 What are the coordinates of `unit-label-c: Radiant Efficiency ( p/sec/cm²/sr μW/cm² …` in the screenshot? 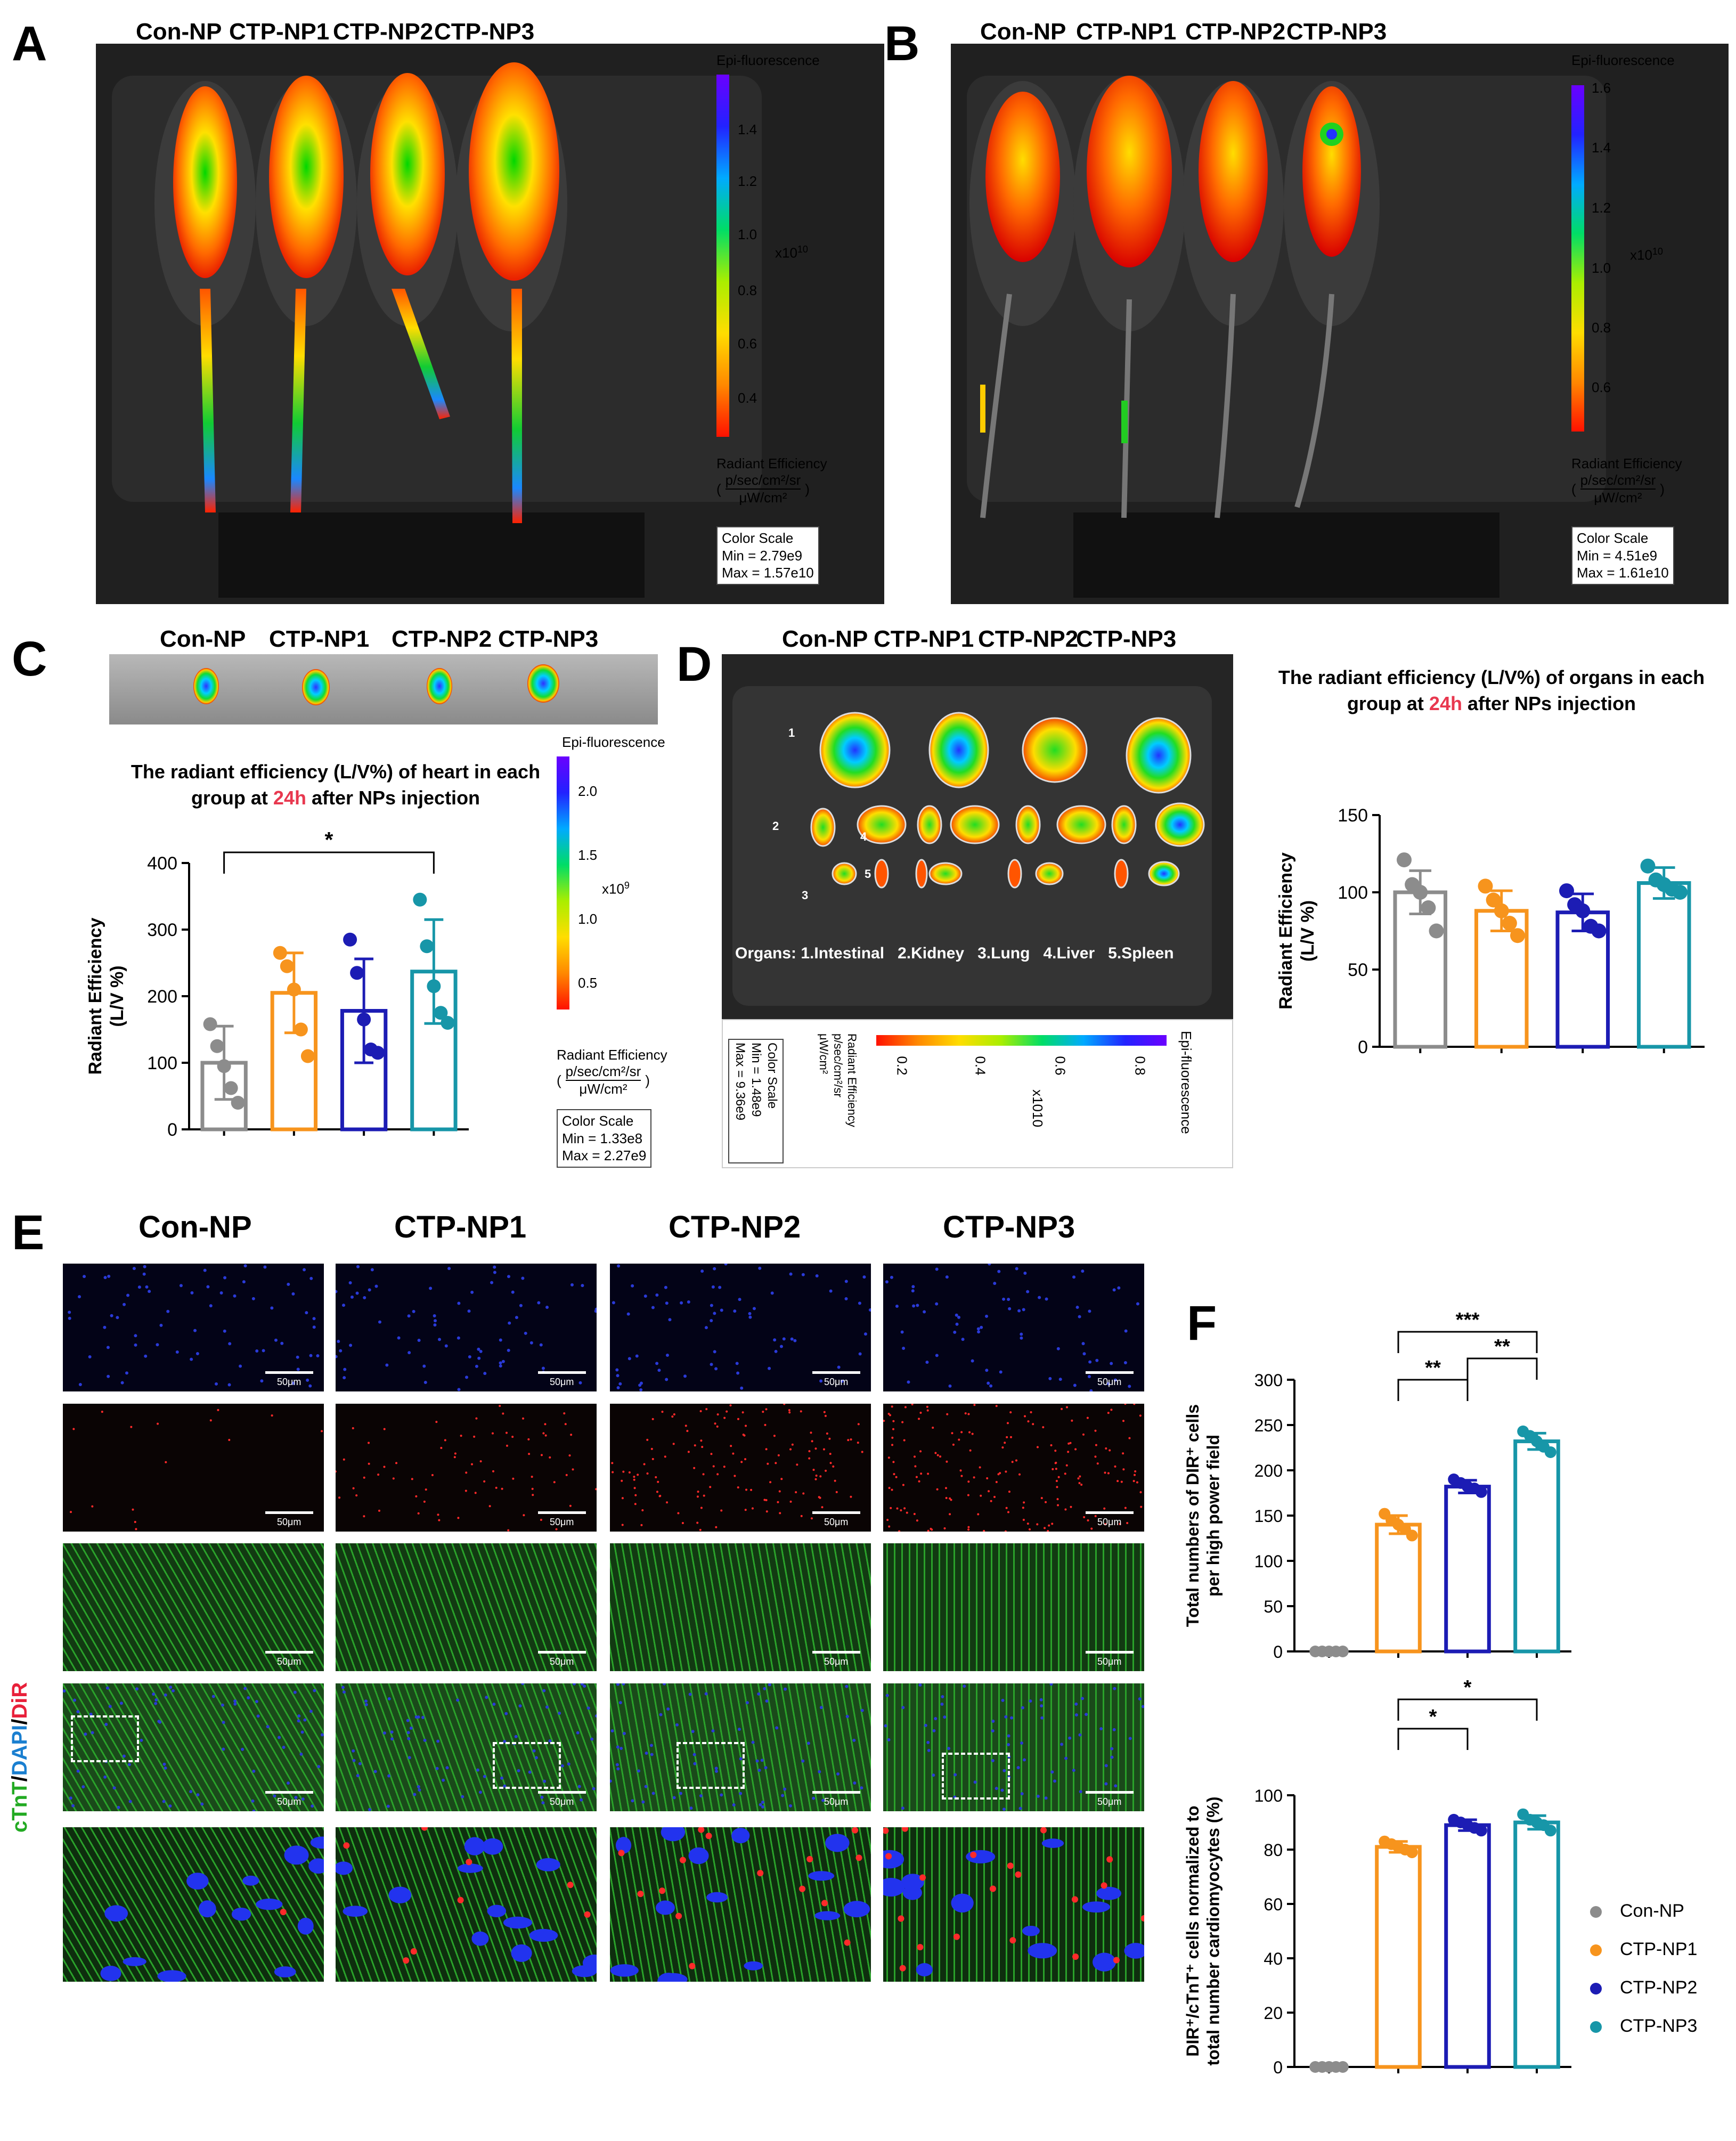 It's located at (612, 1072).